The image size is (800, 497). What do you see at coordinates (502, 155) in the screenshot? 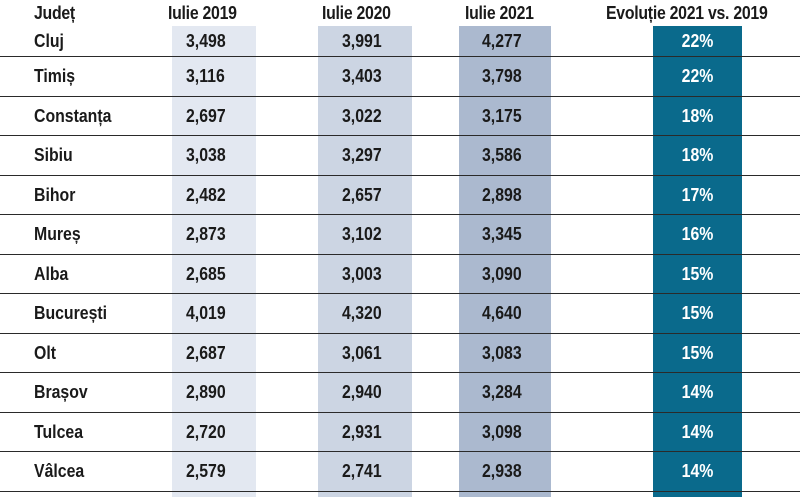
I see `cell-iulie-2021: 3,586` at bounding box center [502, 155].